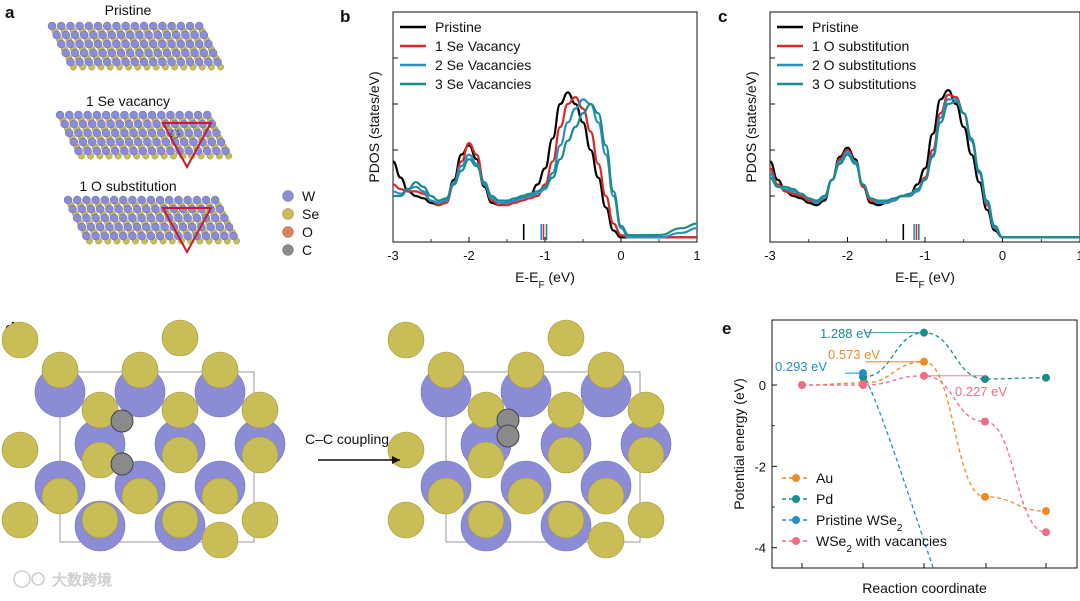  I want to click on energy-point, so click(985, 421).